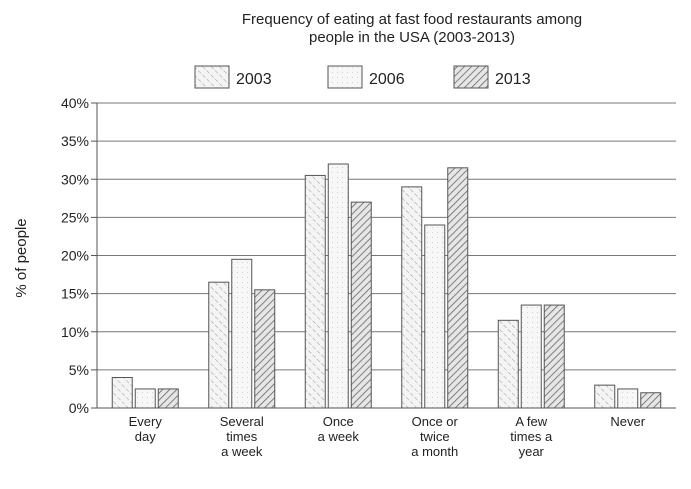 This screenshot has height=489, width=691. I want to click on legend: 2003 2006 2013, so click(362, 77).